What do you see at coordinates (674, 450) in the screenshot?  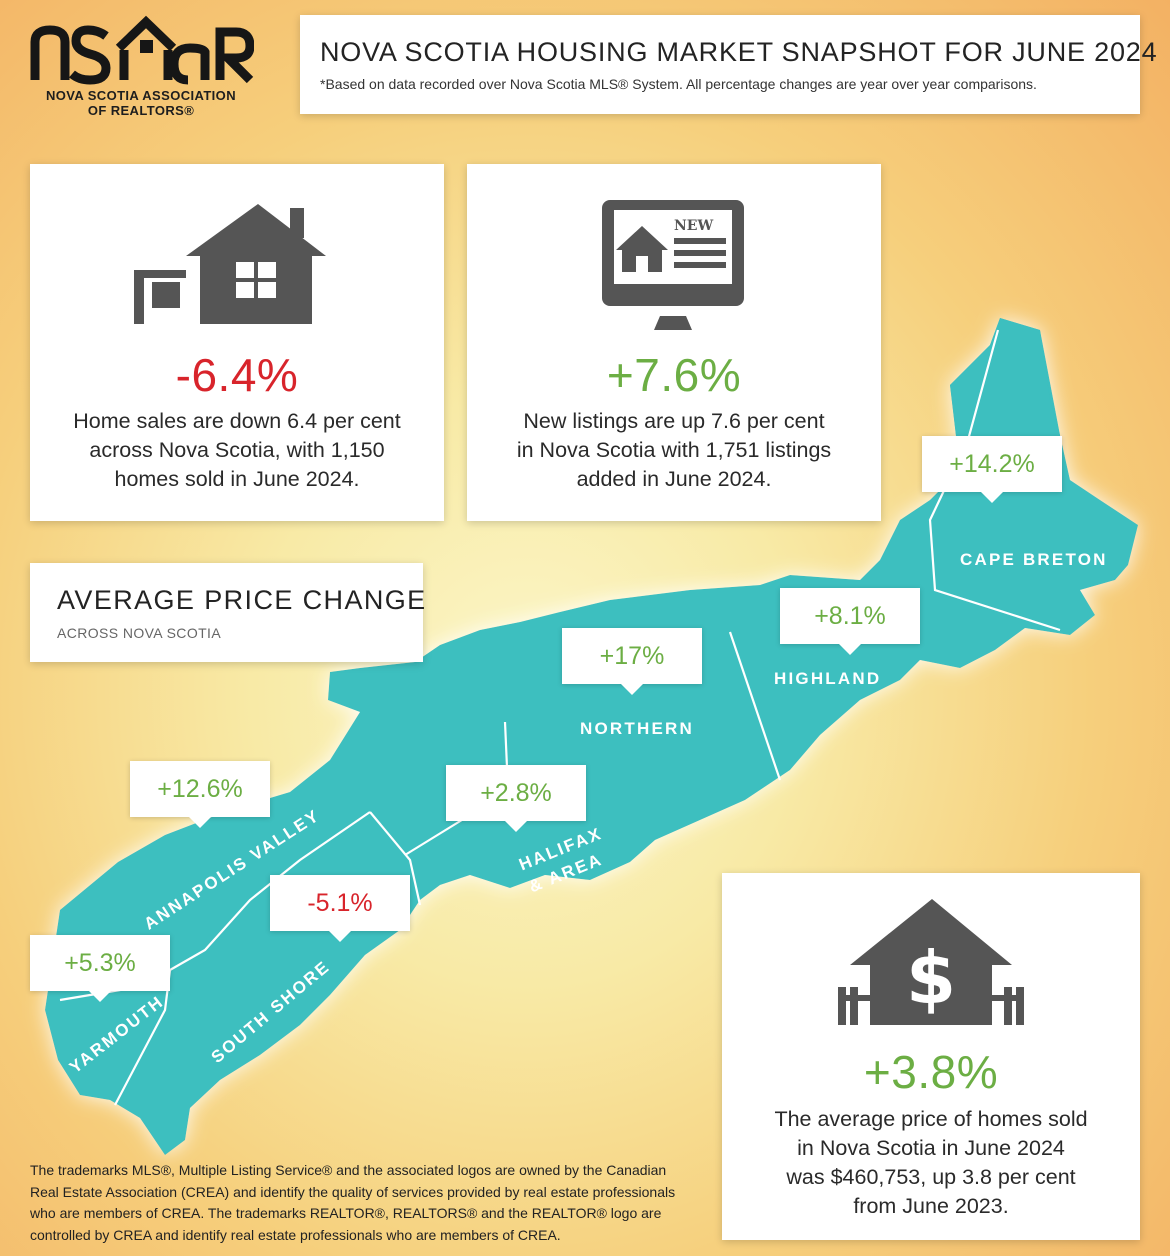 I see `listings-desc-2: in Nova Scotia with 1,751 listings` at bounding box center [674, 450].